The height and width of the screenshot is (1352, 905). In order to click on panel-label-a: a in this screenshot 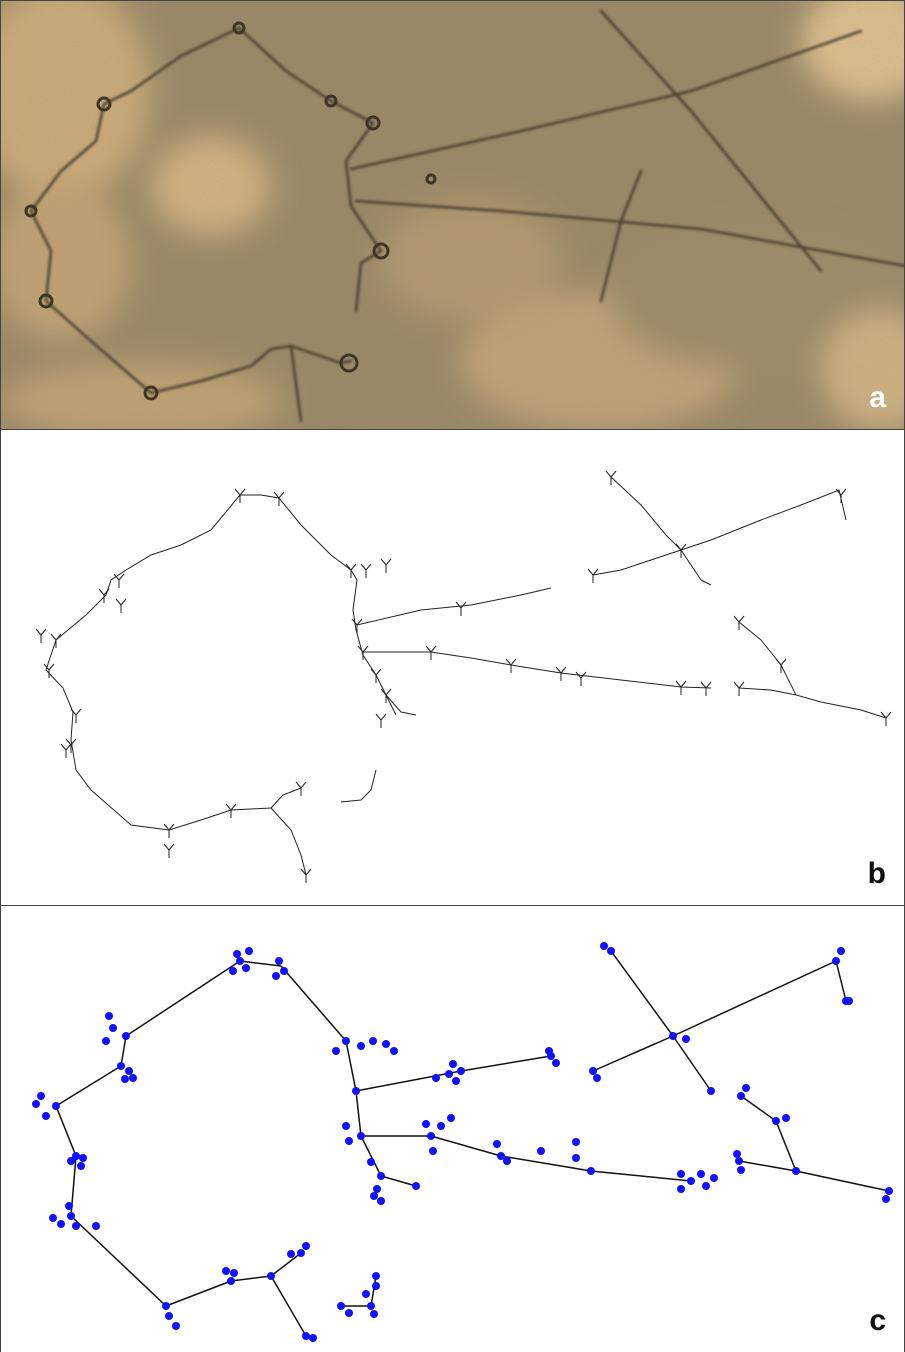, I will do `click(877, 397)`.